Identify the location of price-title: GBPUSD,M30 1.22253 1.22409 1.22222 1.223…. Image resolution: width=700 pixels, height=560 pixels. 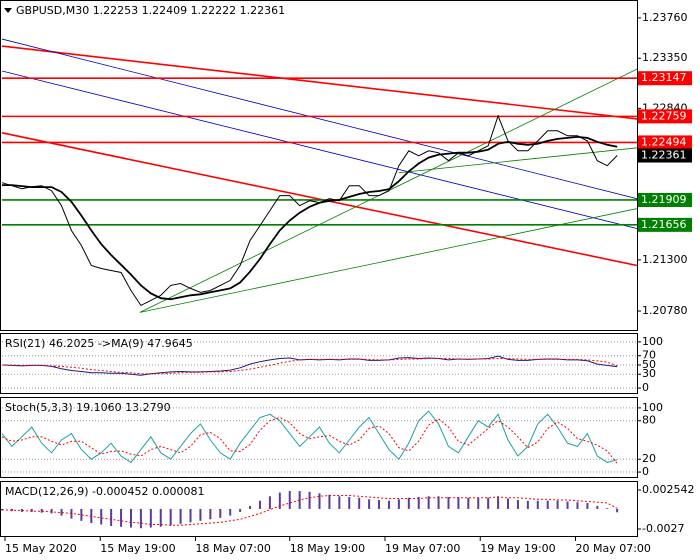
(150, 10).